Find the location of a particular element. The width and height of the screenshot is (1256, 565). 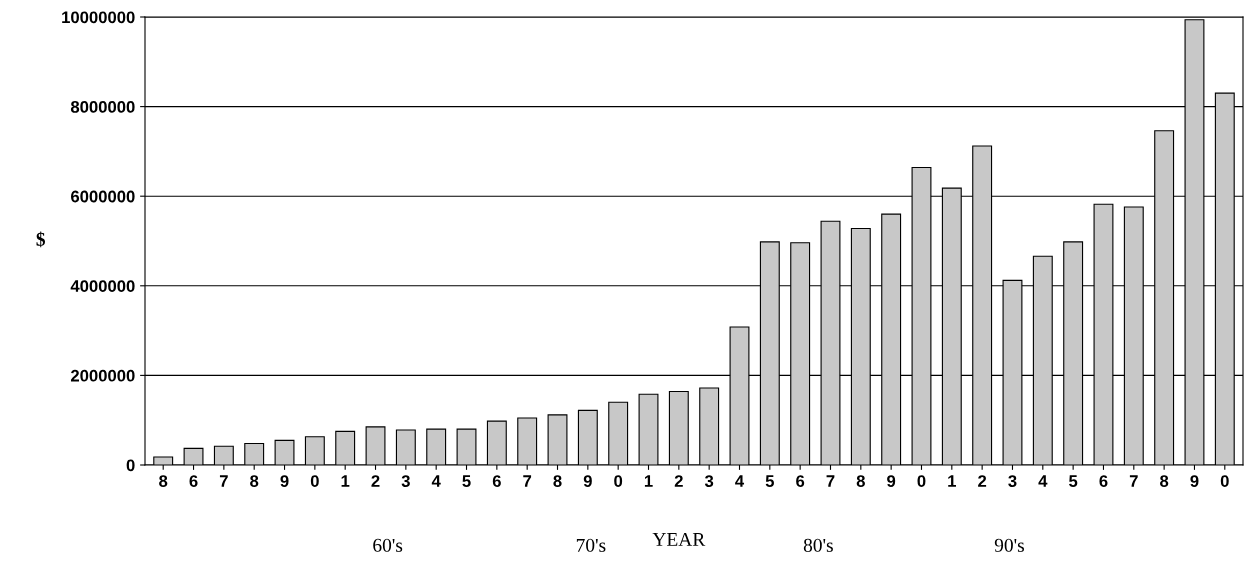

y-tick-label: 4000000 is located at coordinates (102, 286).